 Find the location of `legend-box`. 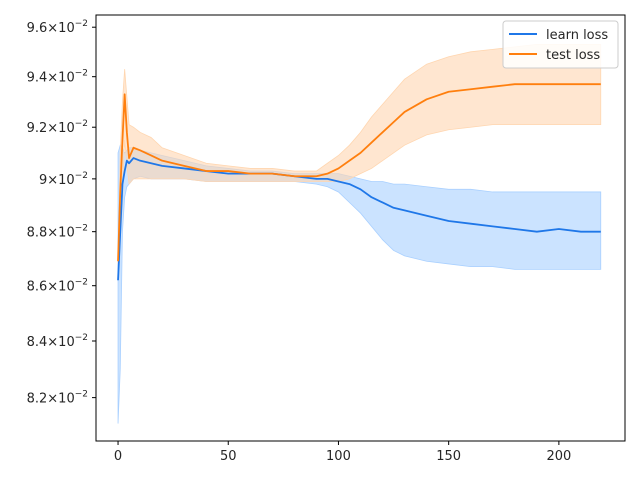

legend-box is located at coordinates (560, 44).